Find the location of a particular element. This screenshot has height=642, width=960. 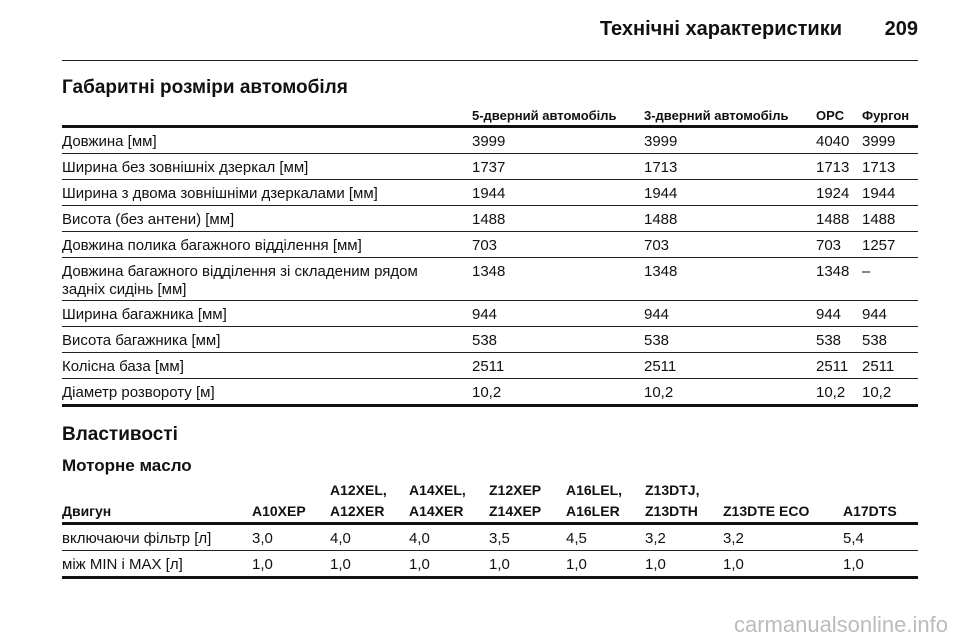

cell: 3,5 is located at coordinates (499, 538).